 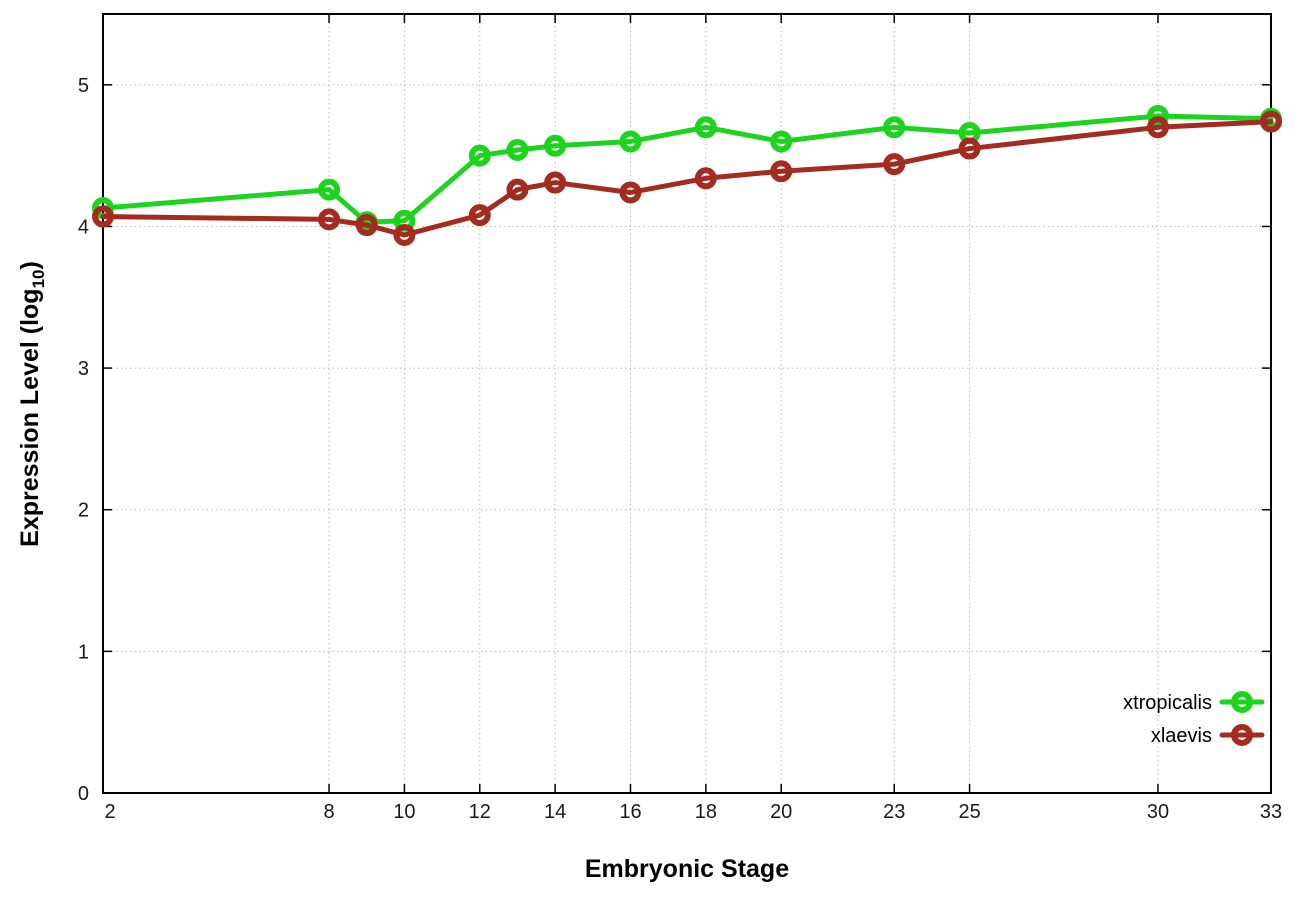 I want to click on x-tick-label: 25, so click(x=969, y=812).